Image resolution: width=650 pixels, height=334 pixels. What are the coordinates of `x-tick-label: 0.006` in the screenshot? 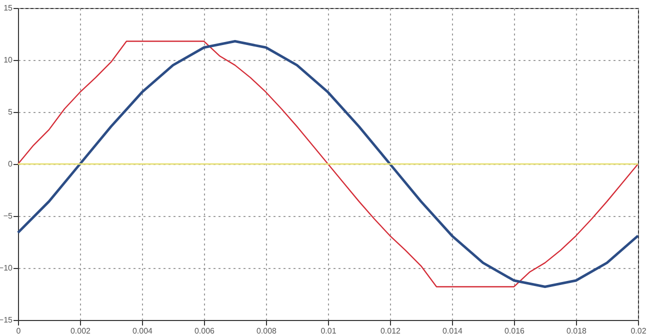 It's located at (205, 330).